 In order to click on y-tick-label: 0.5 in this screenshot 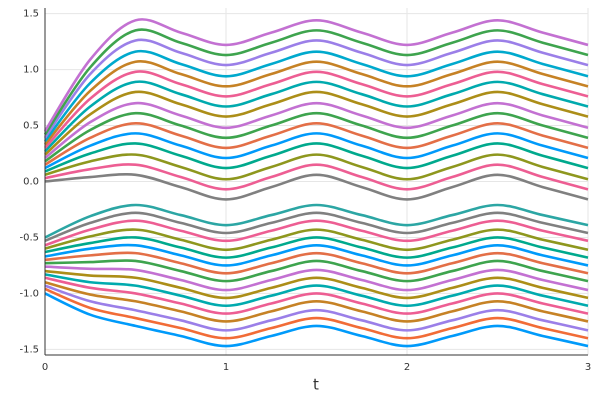, I will do `click(31, 126)`.